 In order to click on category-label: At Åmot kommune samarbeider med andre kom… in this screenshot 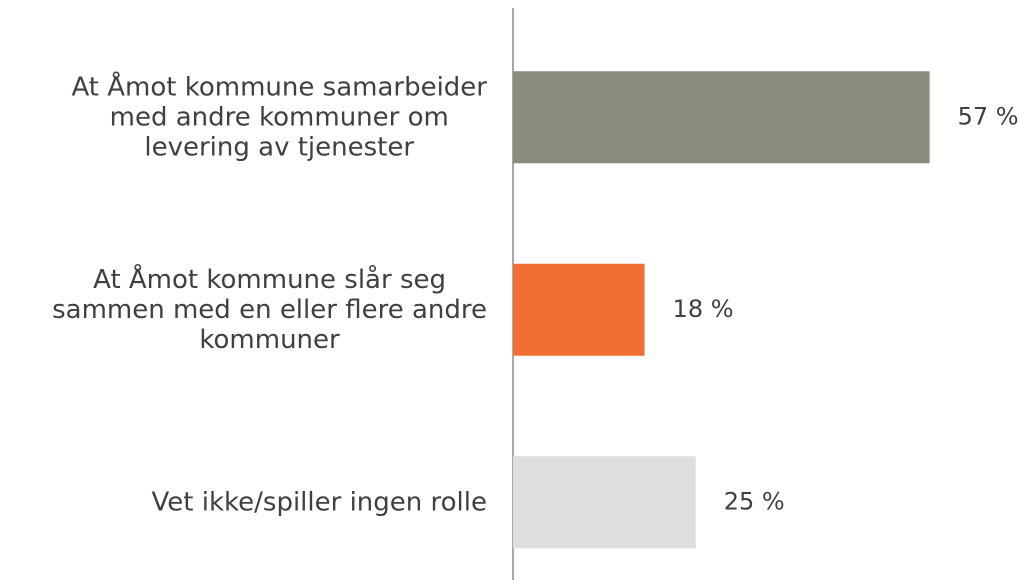, I will do `click(279, 116)`.